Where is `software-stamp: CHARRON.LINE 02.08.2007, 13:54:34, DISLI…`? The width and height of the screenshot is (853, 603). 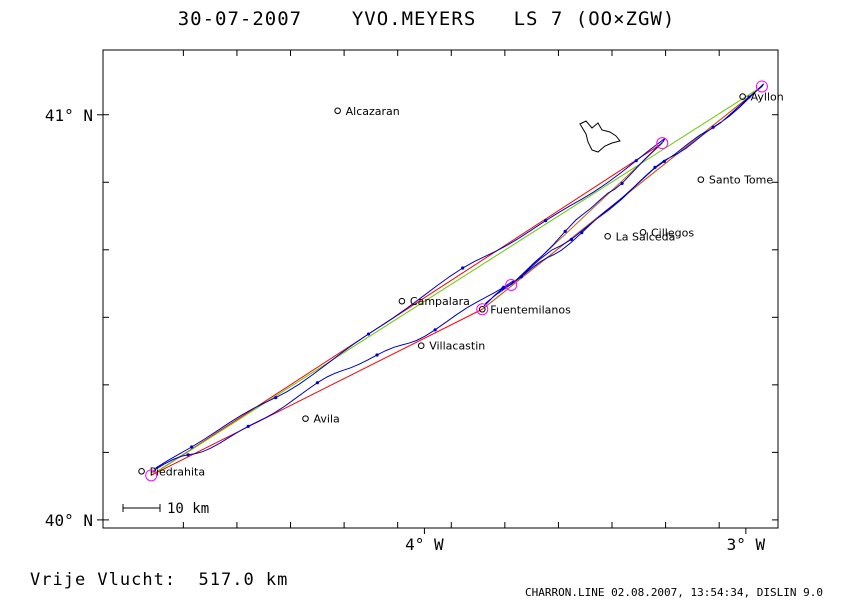
software-stamp: CHARRON.LINE 02.08.2007, 13:54:34, DISLI… is located at coordinates (673, 592).